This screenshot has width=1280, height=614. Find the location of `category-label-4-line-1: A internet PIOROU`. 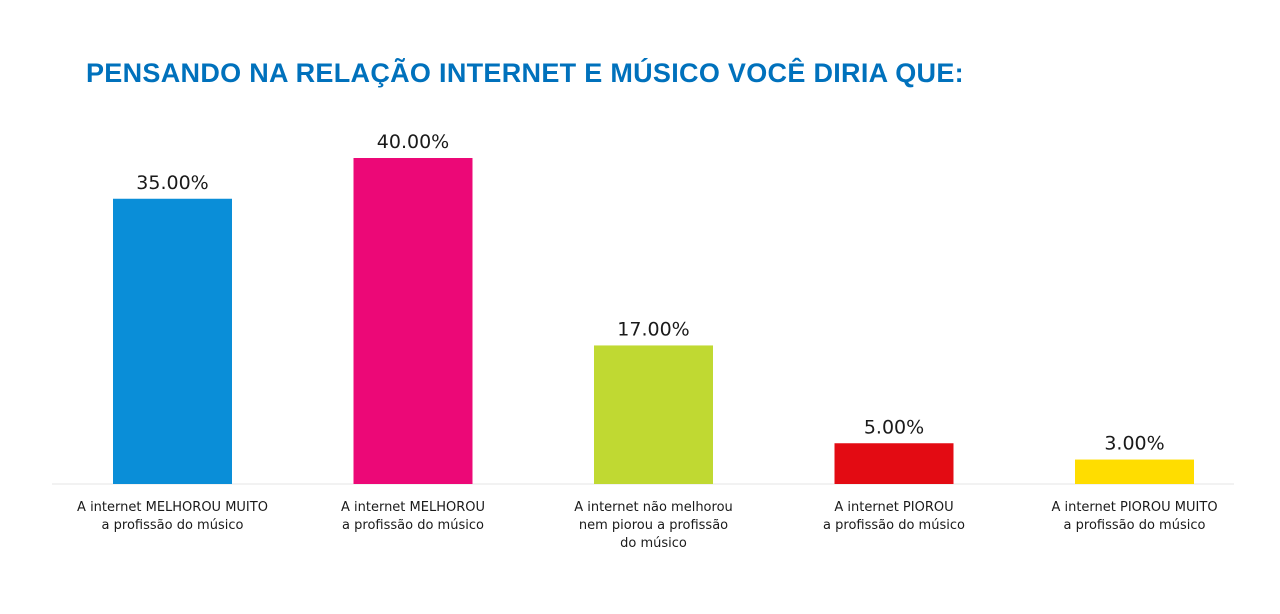

category-label-4-line-1: A internet PIOROU is located at coordinates (893, 507).